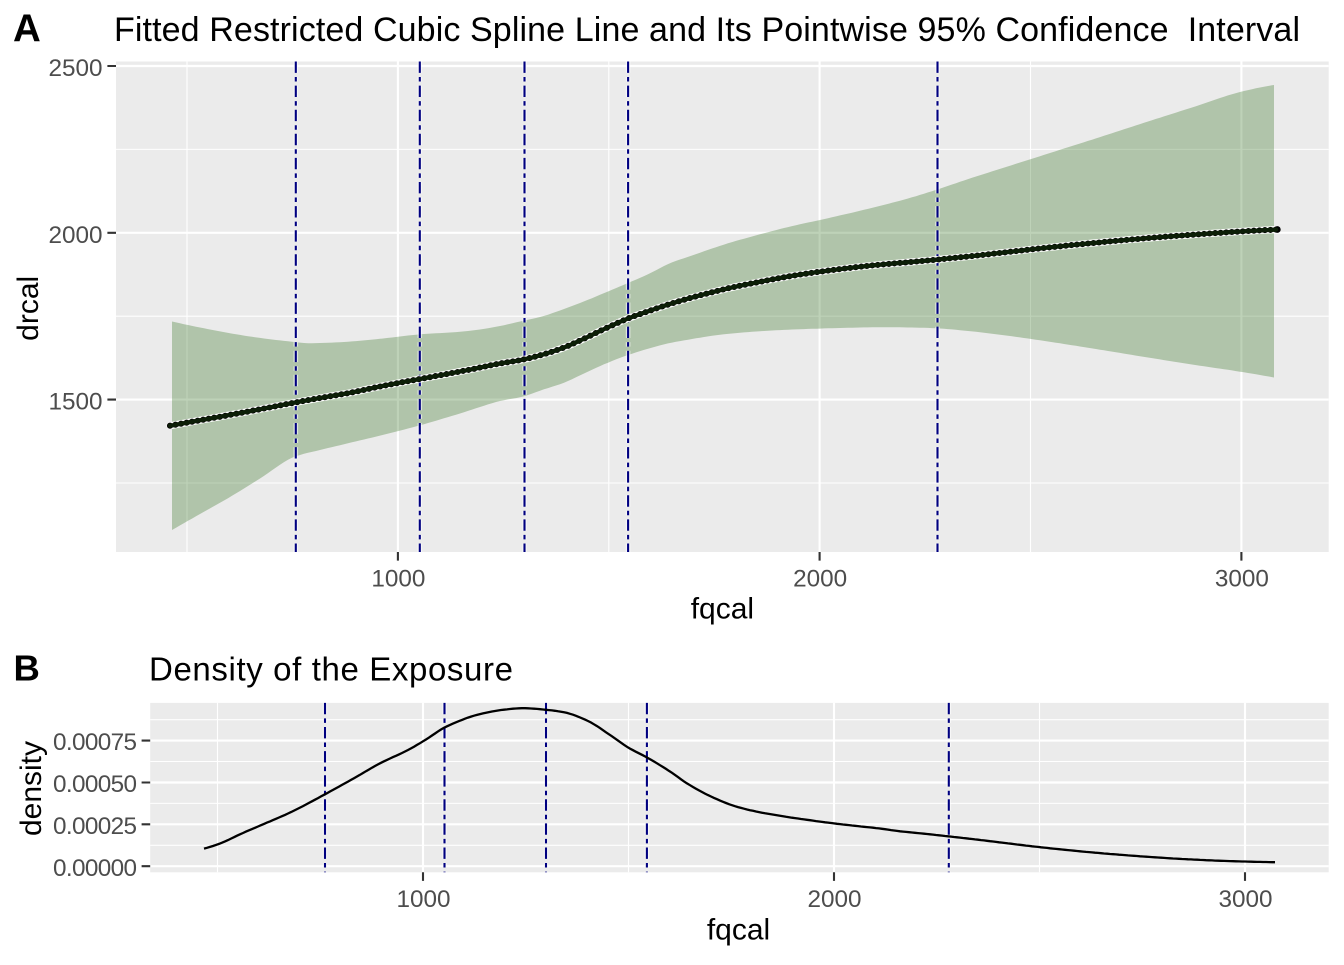 The width and height of the screenshot is (1344, 965). Describe the element at coordinates (27, 668) in the screenshot. I see `svg-text: B` at that location.